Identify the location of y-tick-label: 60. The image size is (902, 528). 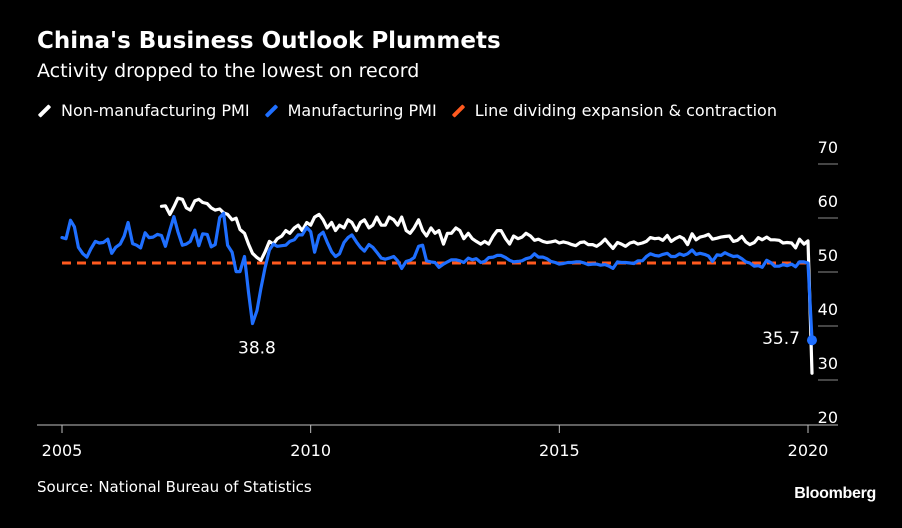
(828, 201).